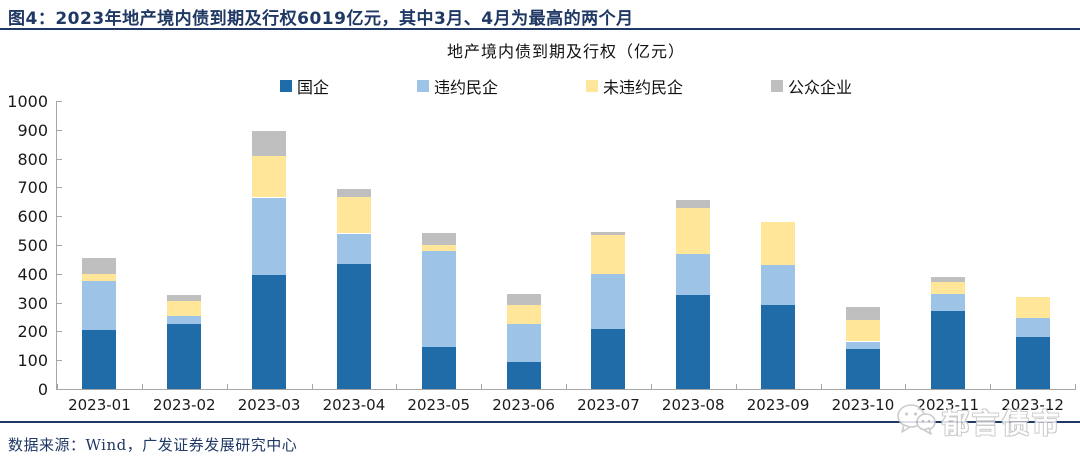 This screenshot has width=1080, height=476. What do you see at coordinates (99, 305) in the screenshot?
I see `bar-segment-违约民企-2023-01` at bounding box center [99, 305].